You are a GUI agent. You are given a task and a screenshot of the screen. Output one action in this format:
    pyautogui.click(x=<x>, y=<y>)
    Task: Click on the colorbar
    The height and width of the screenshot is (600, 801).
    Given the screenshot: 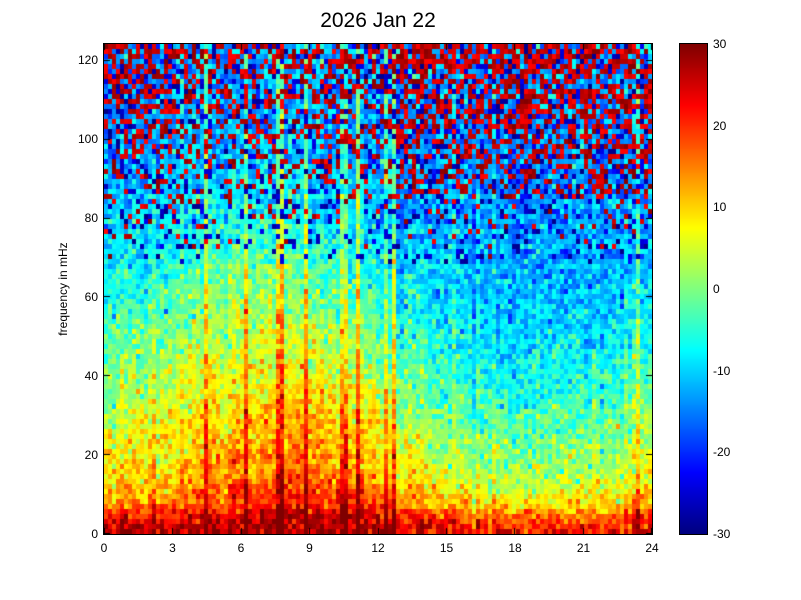 What is the action you would take?
    pyautogui.click(x=693, y=289)
    